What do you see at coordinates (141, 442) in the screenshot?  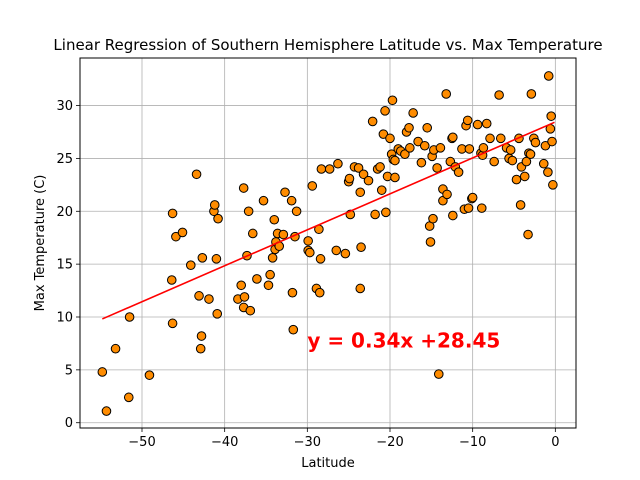 I see `x-tick-label: −50` at bounding box center [141, 442].